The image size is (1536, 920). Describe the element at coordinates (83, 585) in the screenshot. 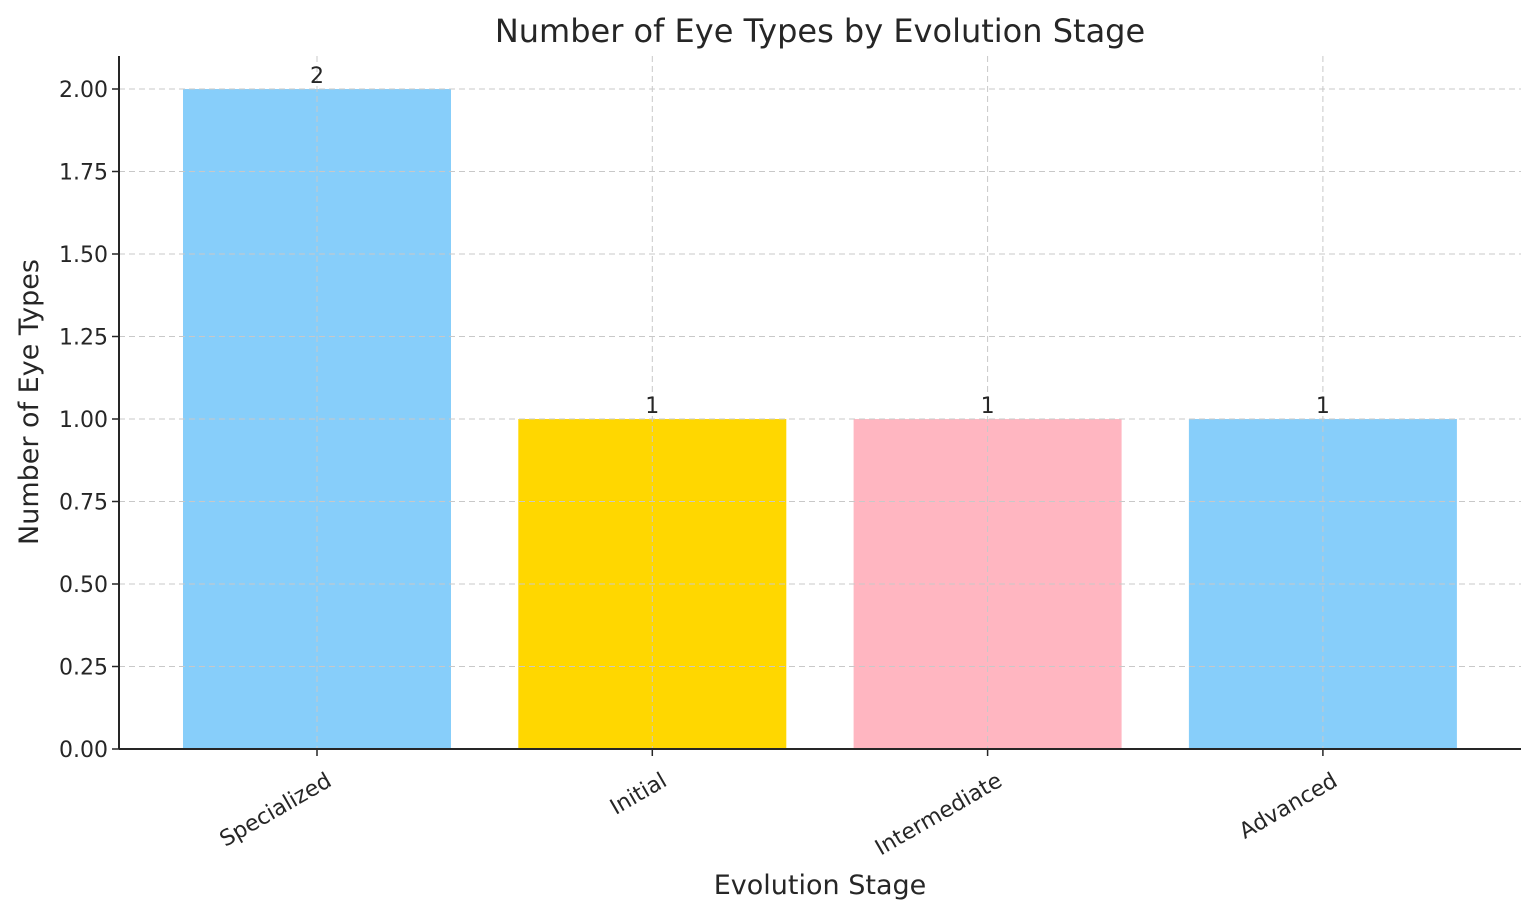

I see `y-tick-label: 0.50` at that location.